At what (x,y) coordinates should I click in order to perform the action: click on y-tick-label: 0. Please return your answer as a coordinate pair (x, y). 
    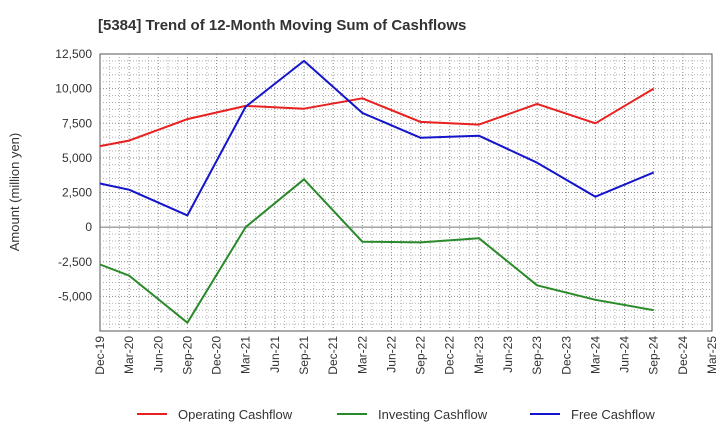
    Looking at the image, I should click on (88, 227).